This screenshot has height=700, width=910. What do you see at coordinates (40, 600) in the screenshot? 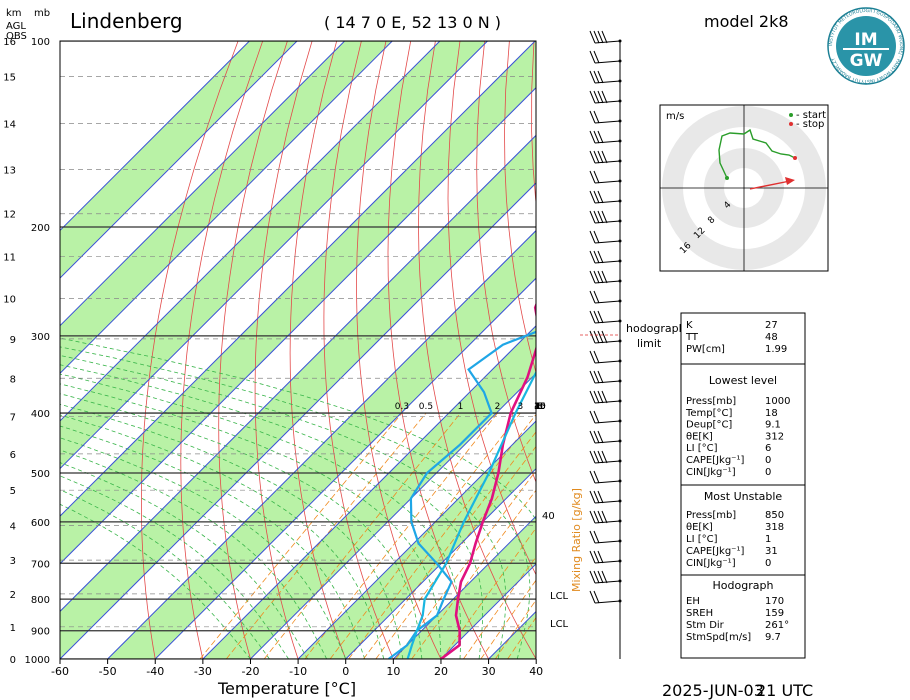
I see `pressure-tick-label: 800` at bounding box center [40, 600].